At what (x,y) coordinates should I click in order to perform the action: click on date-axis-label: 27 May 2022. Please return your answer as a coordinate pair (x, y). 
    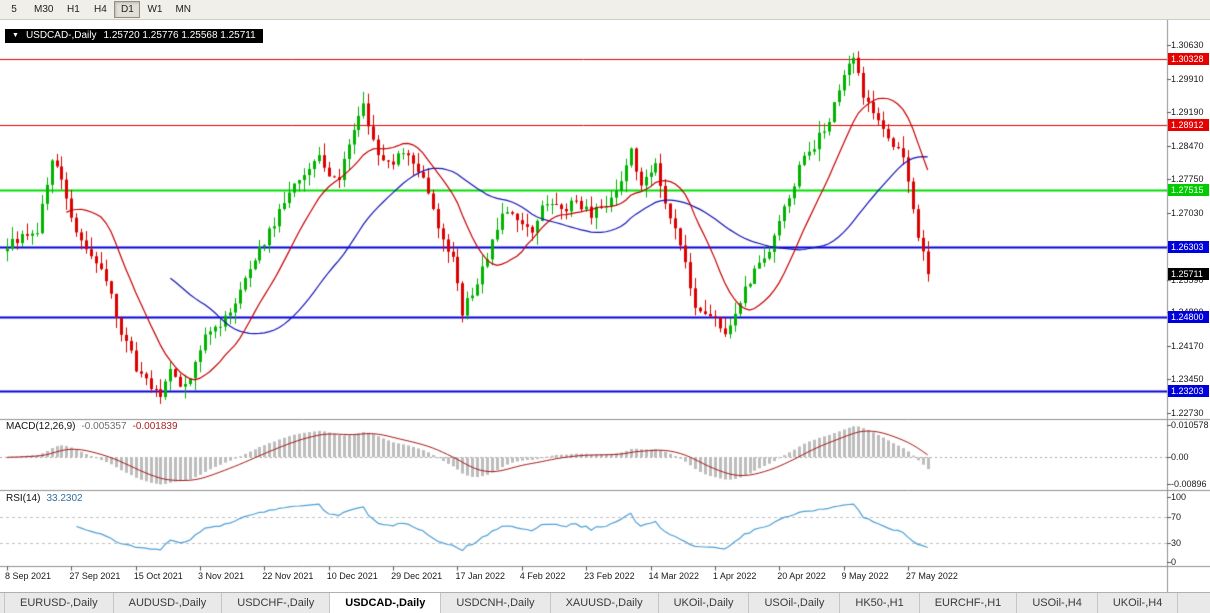
    Looking at the image, I should click on (931, 576).